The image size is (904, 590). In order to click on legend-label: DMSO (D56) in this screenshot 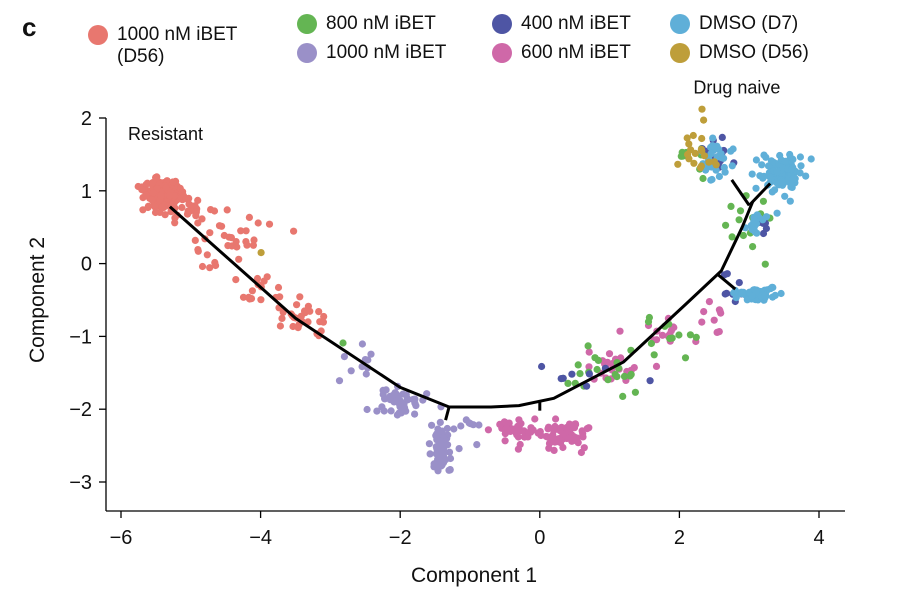, I will do `click(754, 52)`.